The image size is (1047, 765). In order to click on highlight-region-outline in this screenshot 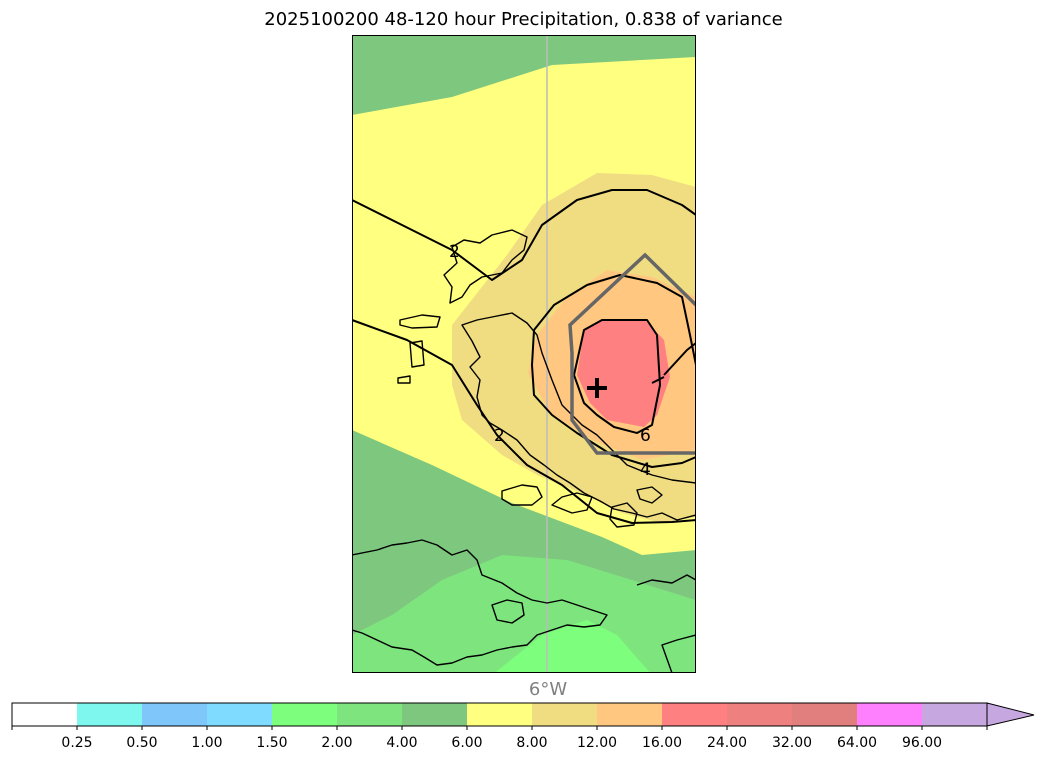, I will do `click(631, 353)`.